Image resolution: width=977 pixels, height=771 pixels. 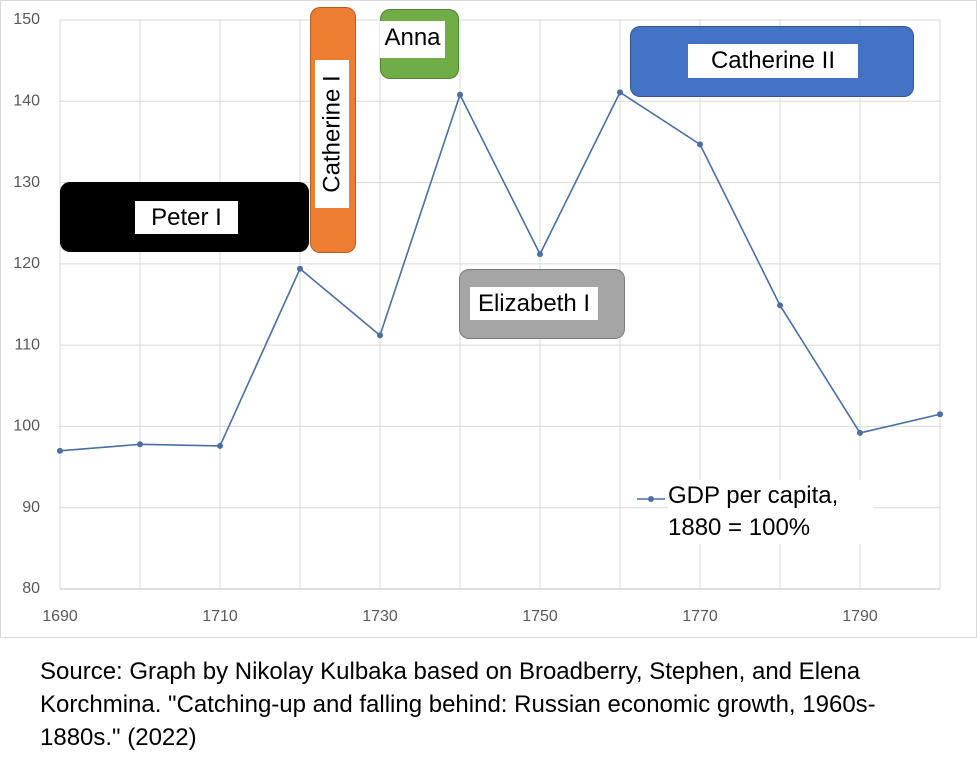 What do you see at coordinates (26, 182) in the screenshot?
I see `y-tick-label: 130` at bounding box center [26, 182].